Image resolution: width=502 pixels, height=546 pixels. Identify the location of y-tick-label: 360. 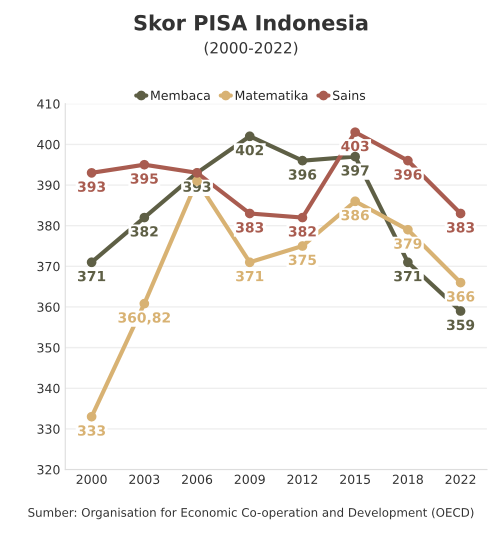
(48, 307).